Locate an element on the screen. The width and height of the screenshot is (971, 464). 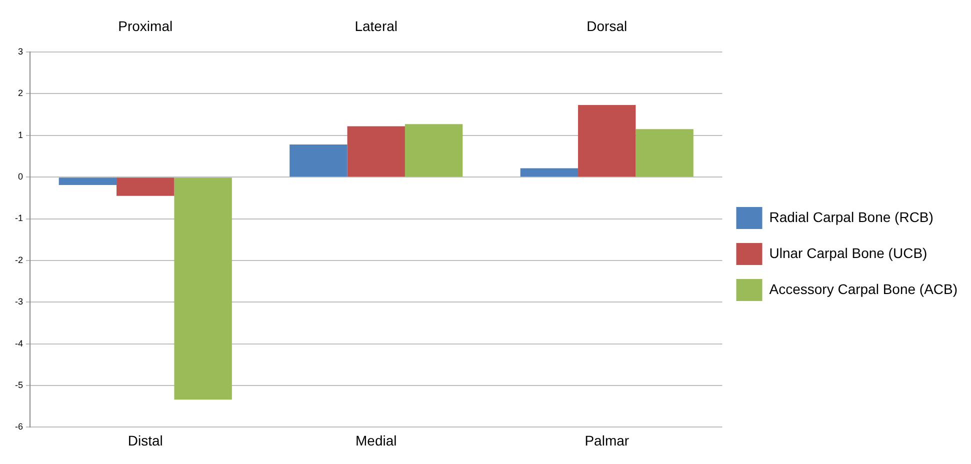
y-tick-label: -2 is located at coordinates (18, 259).